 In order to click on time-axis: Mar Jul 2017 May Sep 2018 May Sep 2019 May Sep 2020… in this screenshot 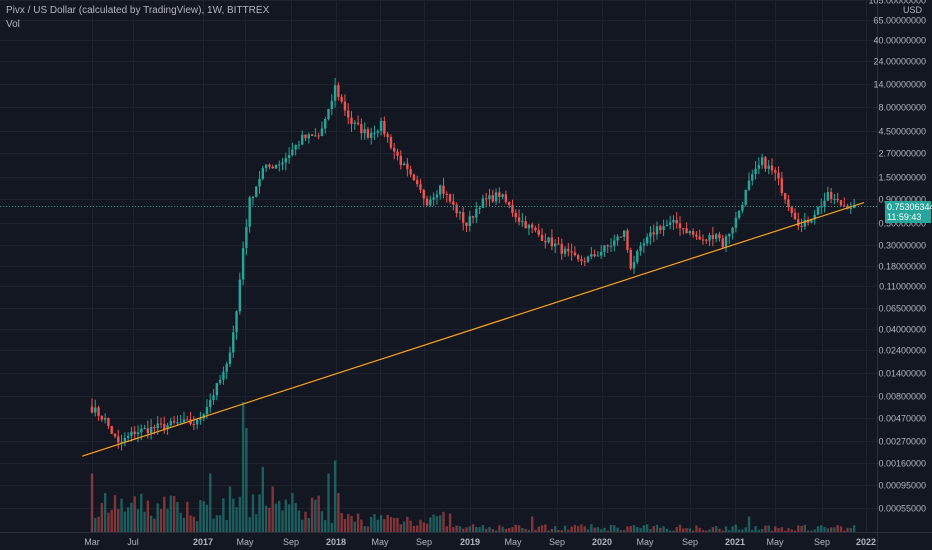, I will do `click(480, 542)`.